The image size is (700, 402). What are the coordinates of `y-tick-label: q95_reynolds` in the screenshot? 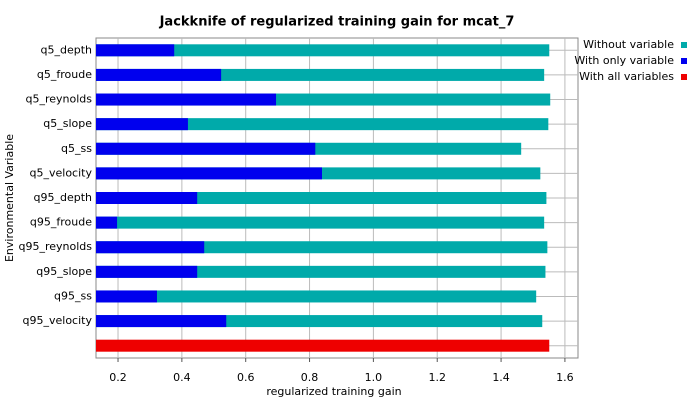 It's located at (55, 246).